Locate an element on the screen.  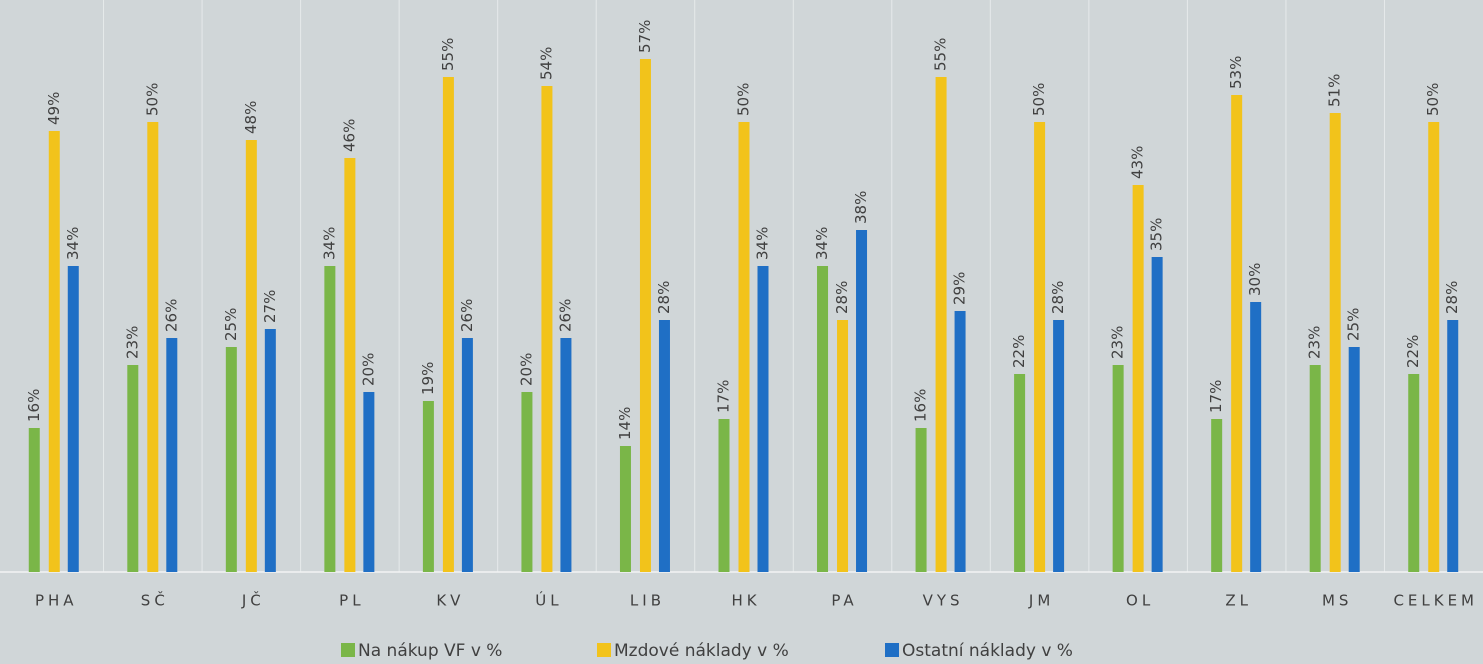
x-tick-label: HK is located at coordinates (745, 601).